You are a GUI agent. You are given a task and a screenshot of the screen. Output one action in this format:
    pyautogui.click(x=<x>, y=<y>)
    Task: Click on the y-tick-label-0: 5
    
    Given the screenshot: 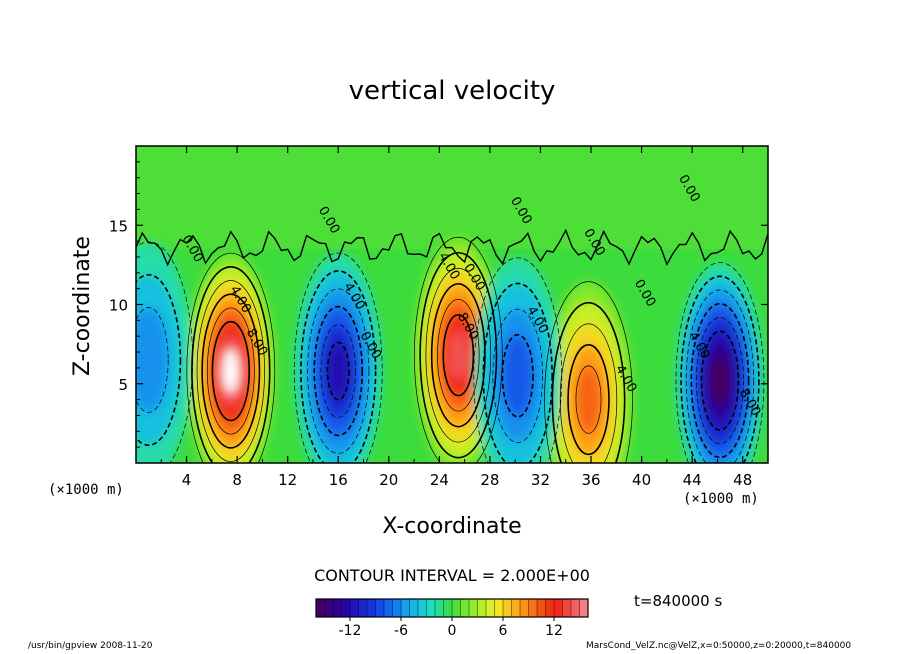 What is the action you would take?
    pyautogui.click(x=123, y=385)
    